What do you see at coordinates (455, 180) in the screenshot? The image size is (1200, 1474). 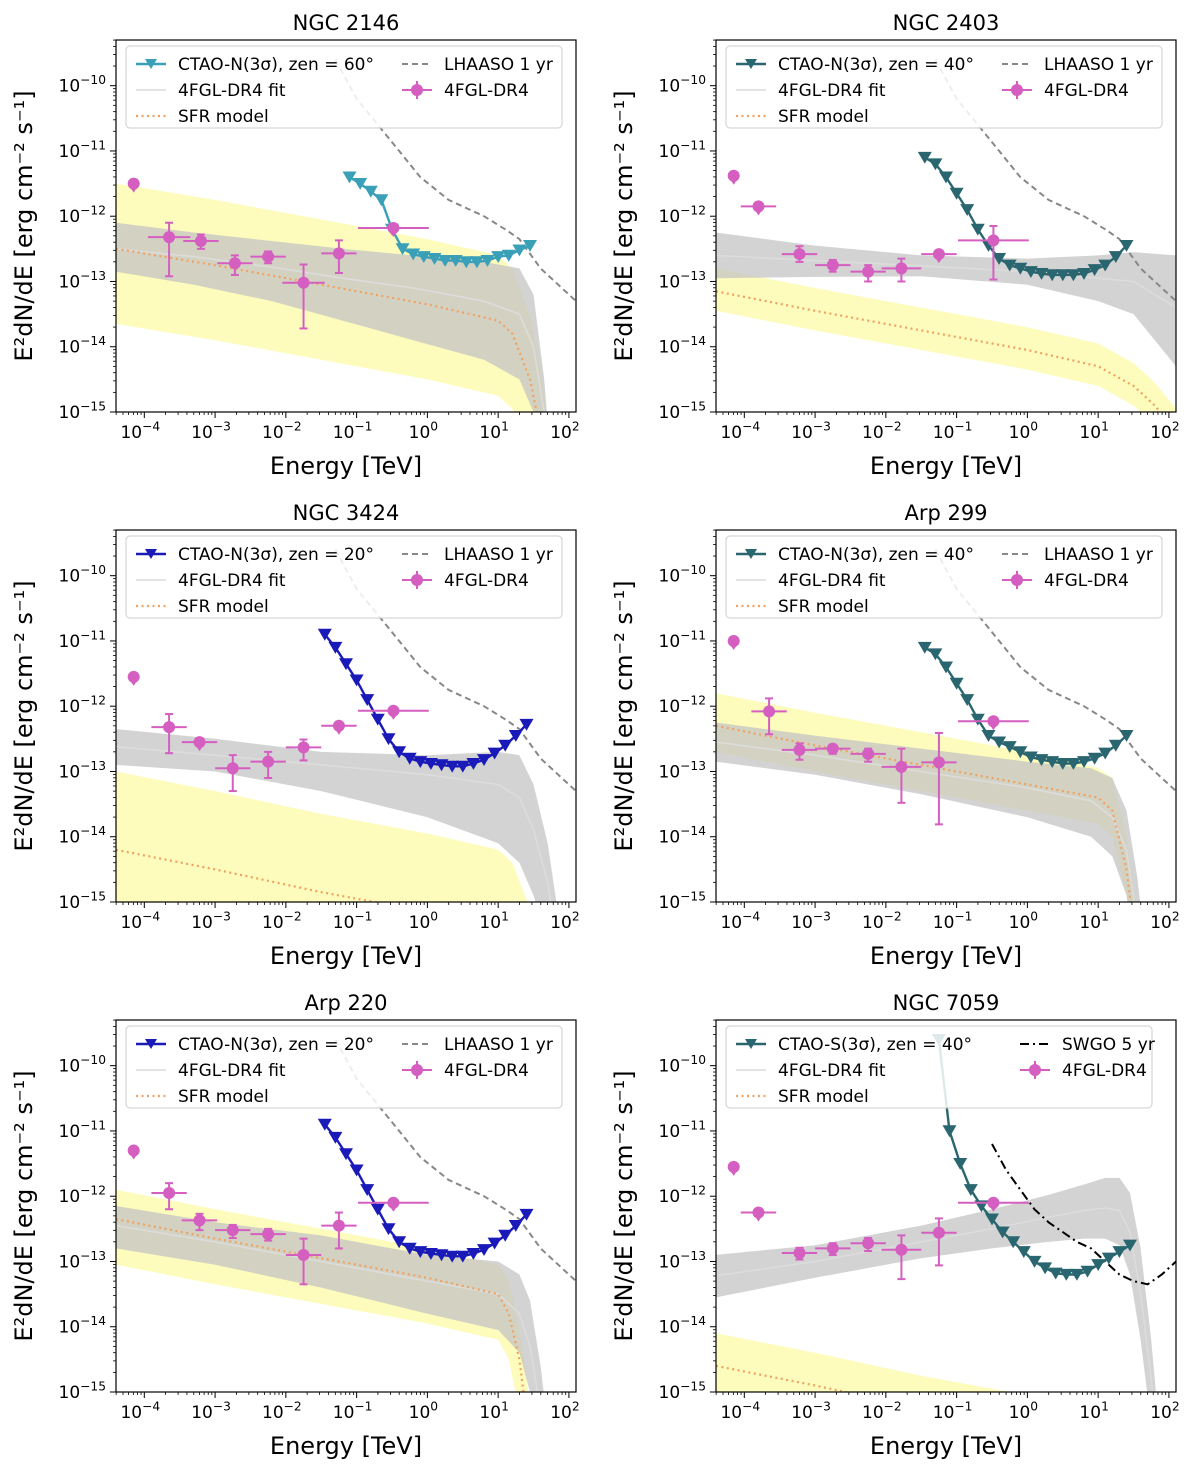 I see `lhaaso-line` at bounding box center [455, 180].